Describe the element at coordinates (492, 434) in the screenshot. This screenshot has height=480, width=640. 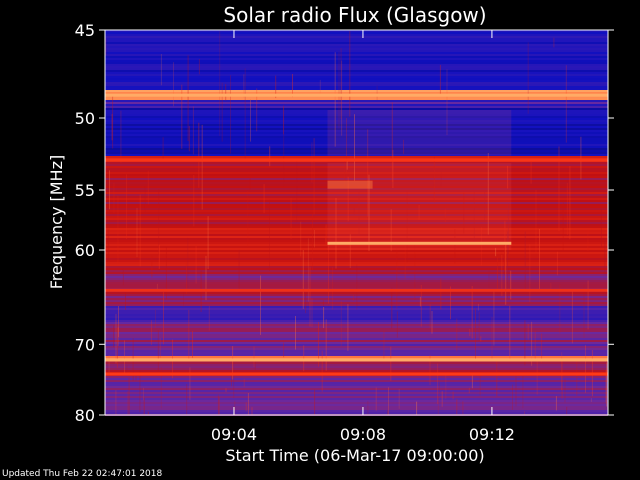
I see `x-tick-label: 09:12` at that location.